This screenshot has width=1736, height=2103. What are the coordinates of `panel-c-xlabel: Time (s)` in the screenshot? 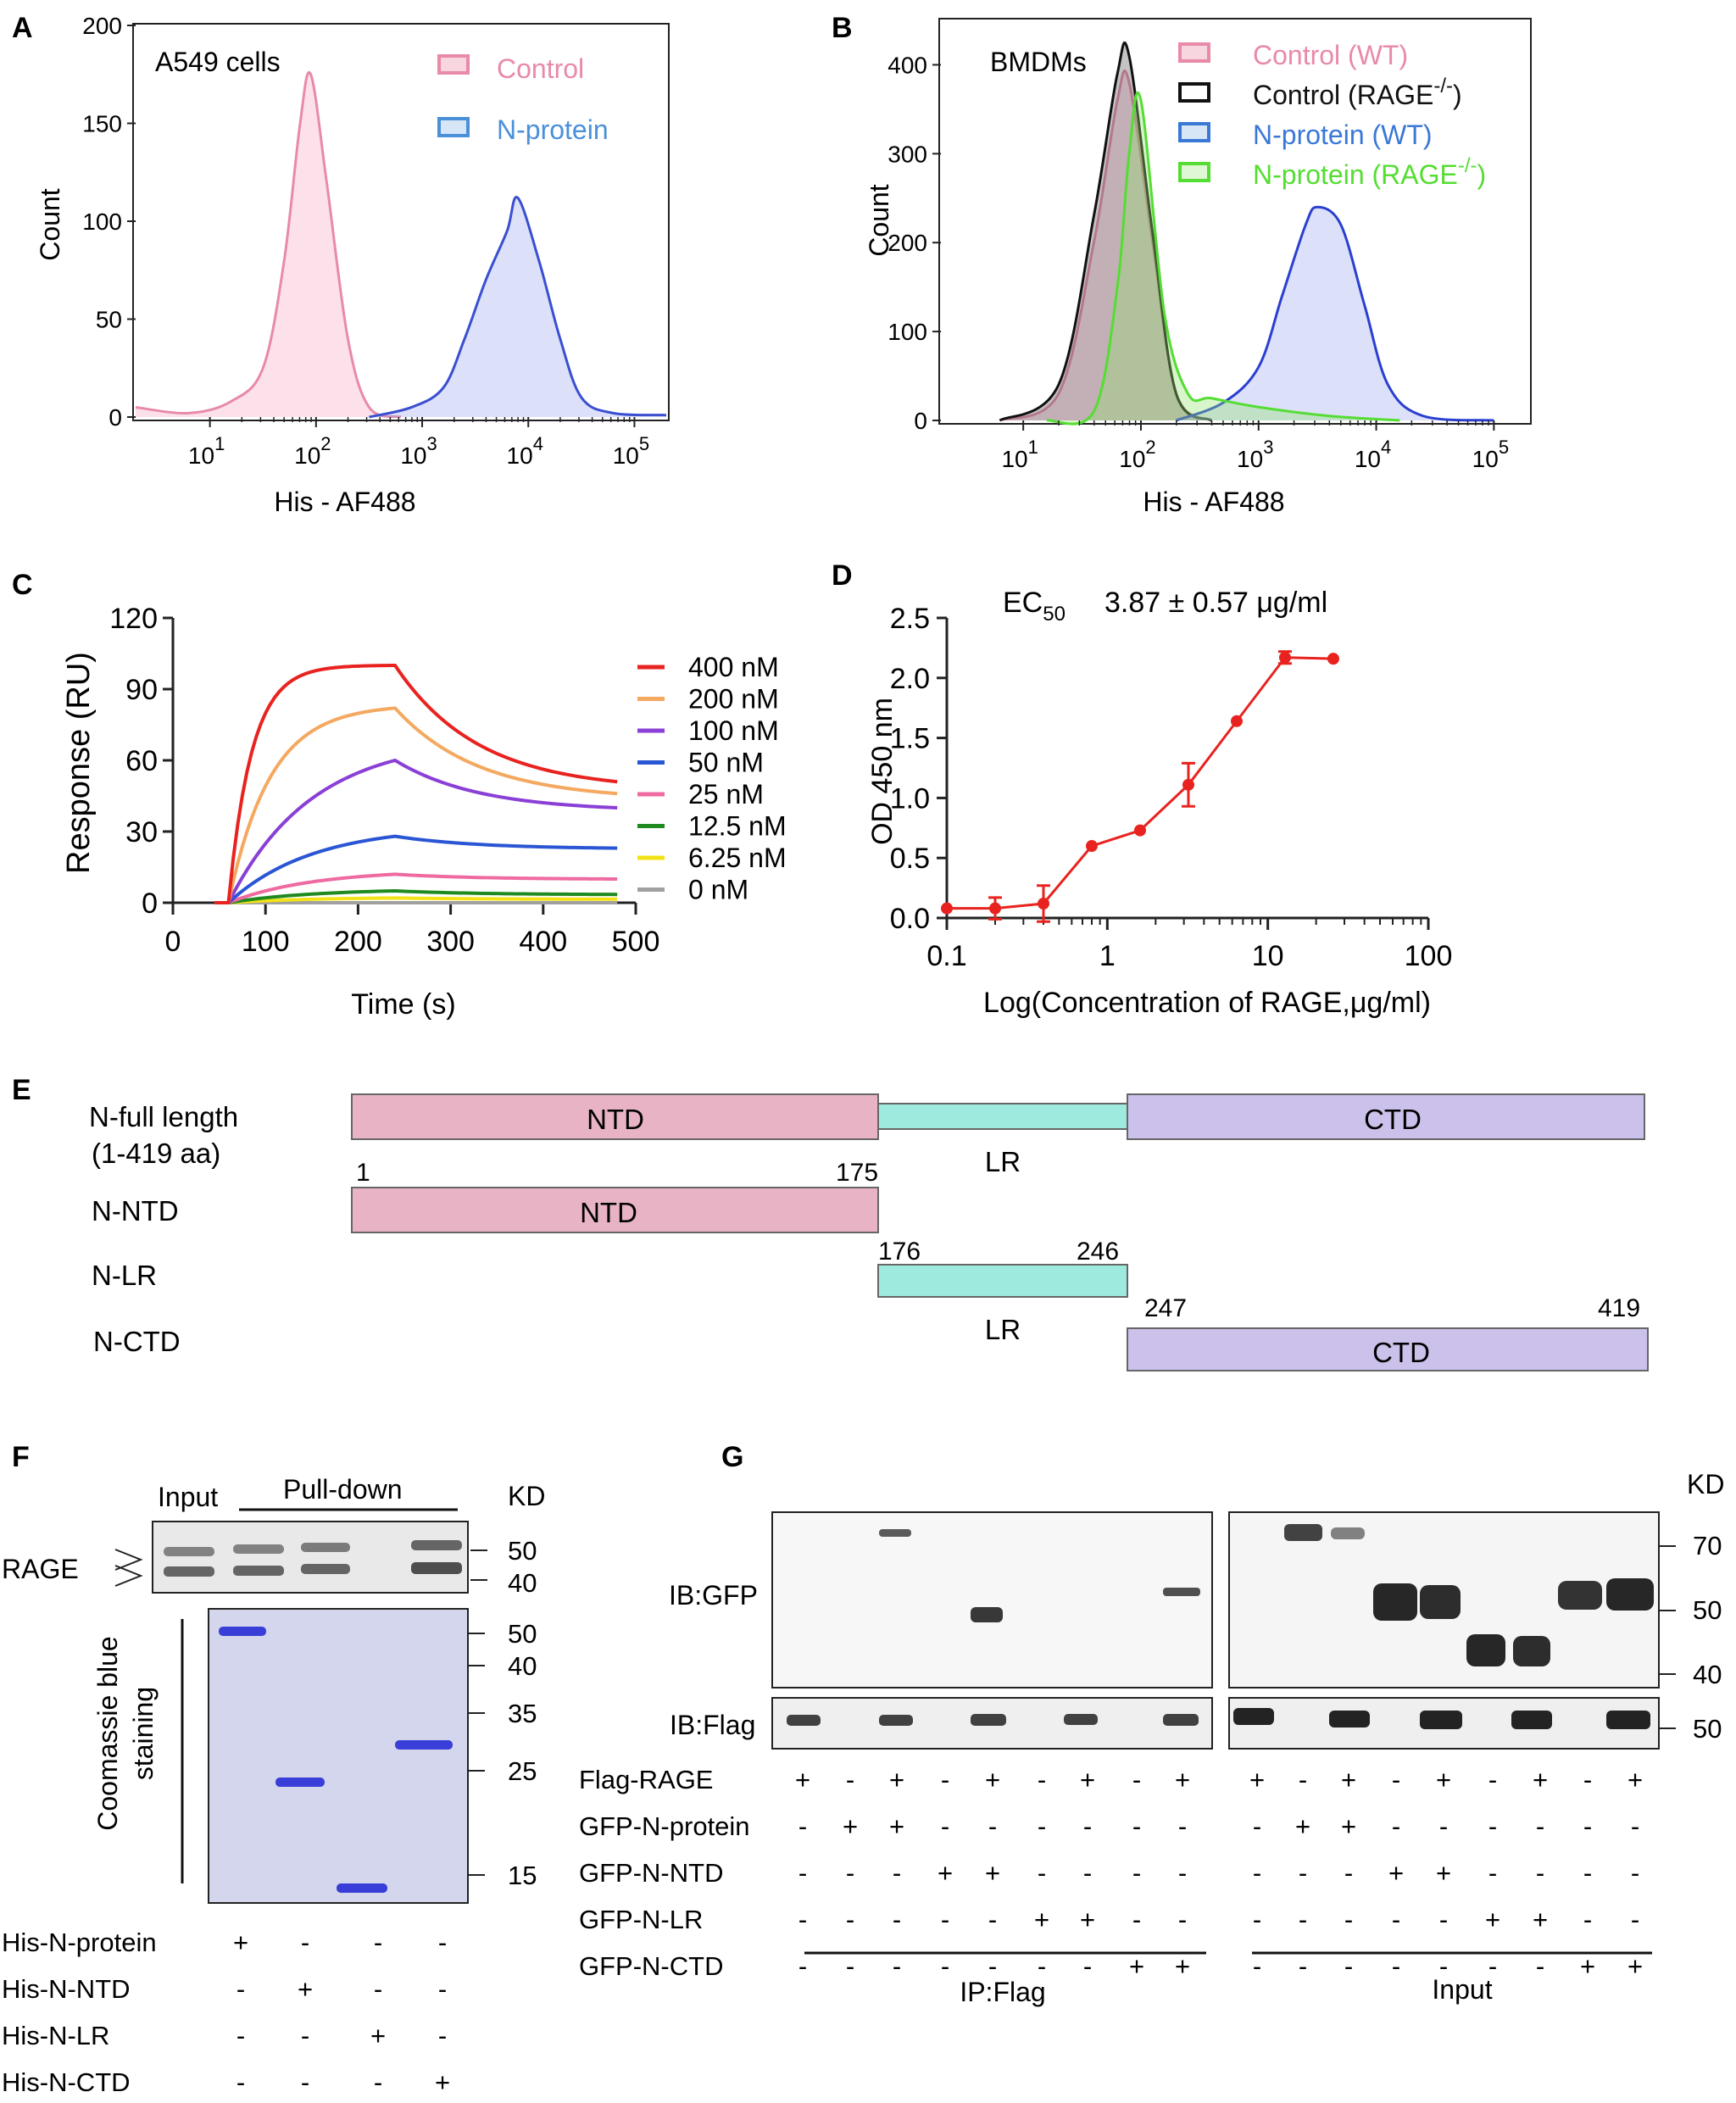 It's located at (403, 1004).